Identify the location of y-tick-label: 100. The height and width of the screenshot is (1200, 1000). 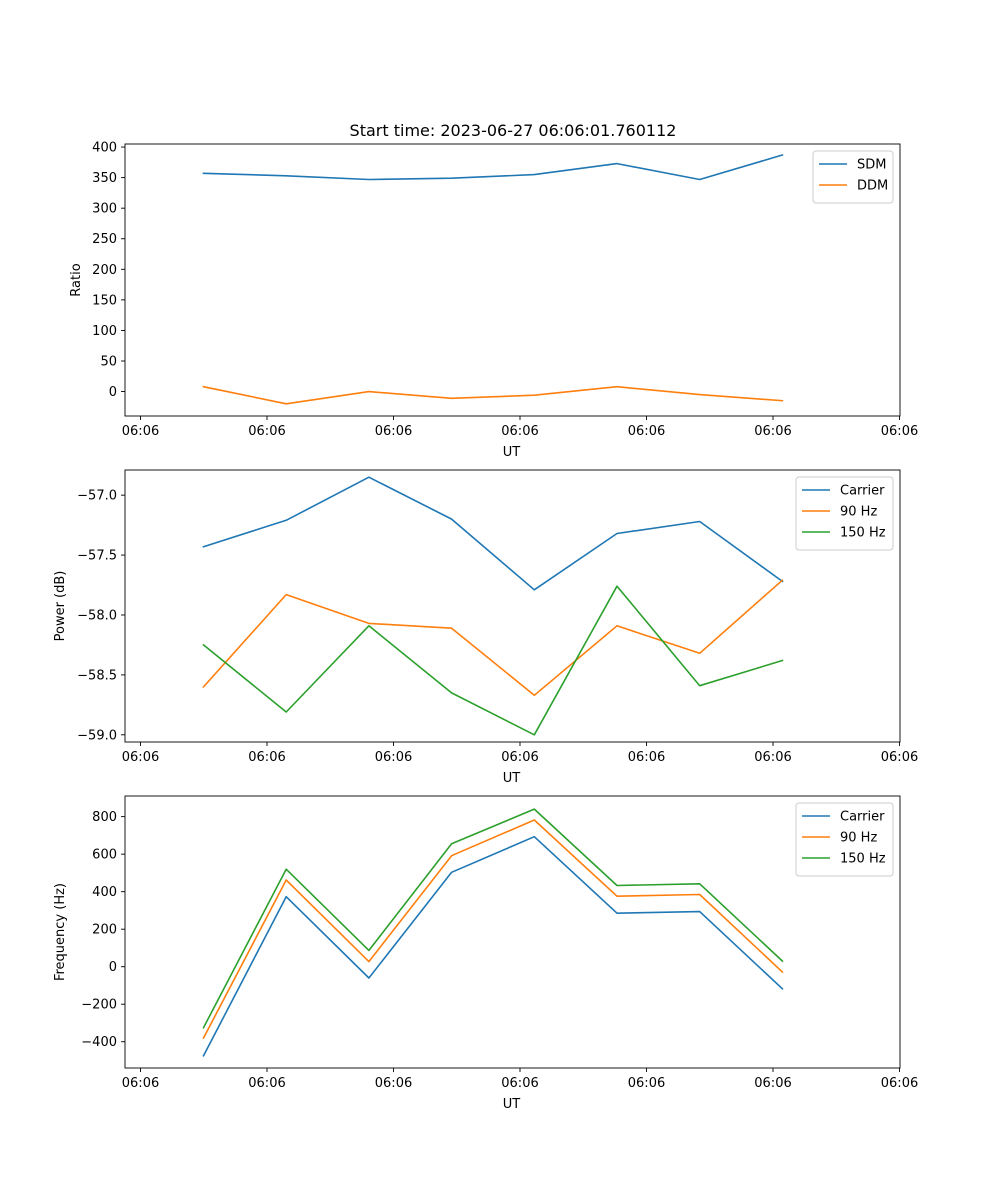
(104, 331).